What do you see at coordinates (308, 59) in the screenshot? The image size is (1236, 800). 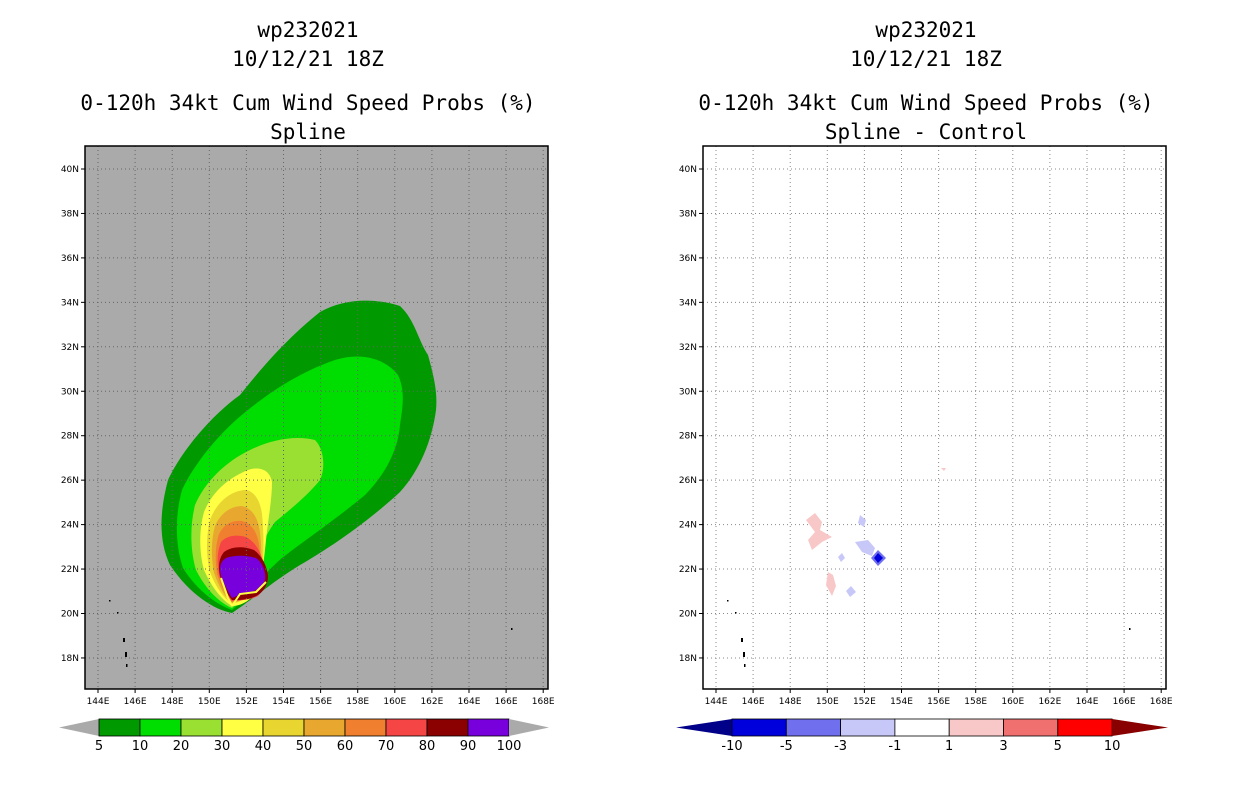 I see `left-datetime: 10/12/21 18Z` at bounding box center [308, 59].